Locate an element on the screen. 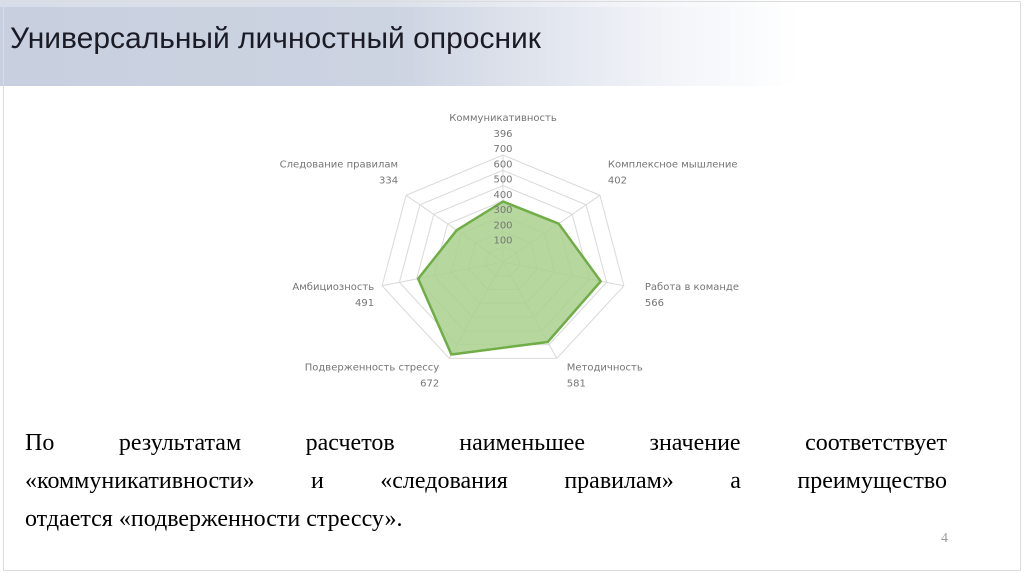 The height and width of the screenshot is (574, 1024). axis-category-label: Работа в команде is located at coordinates (692, 287).